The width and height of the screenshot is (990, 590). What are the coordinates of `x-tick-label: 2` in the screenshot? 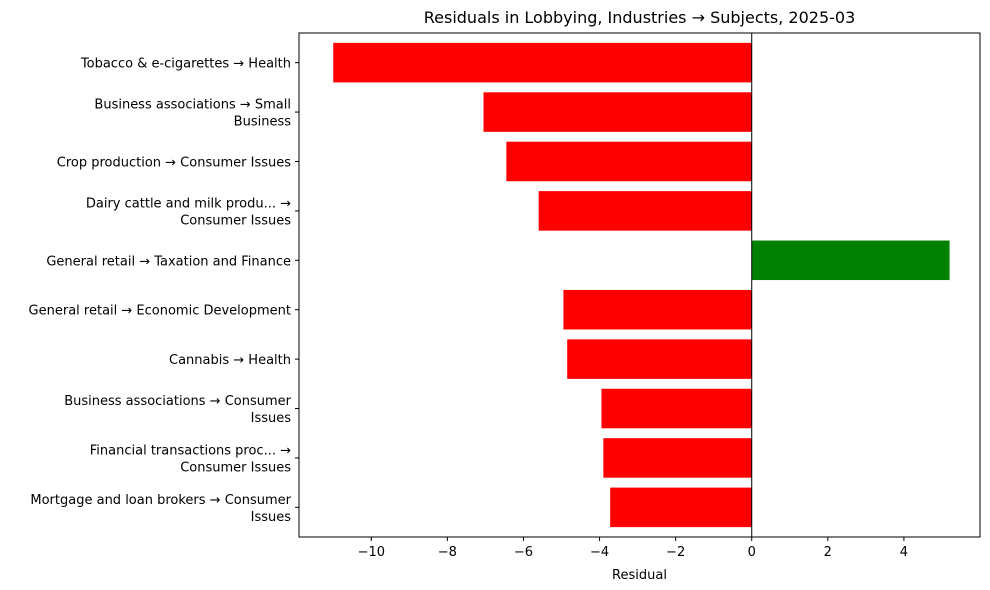 It's located at (828, 552).